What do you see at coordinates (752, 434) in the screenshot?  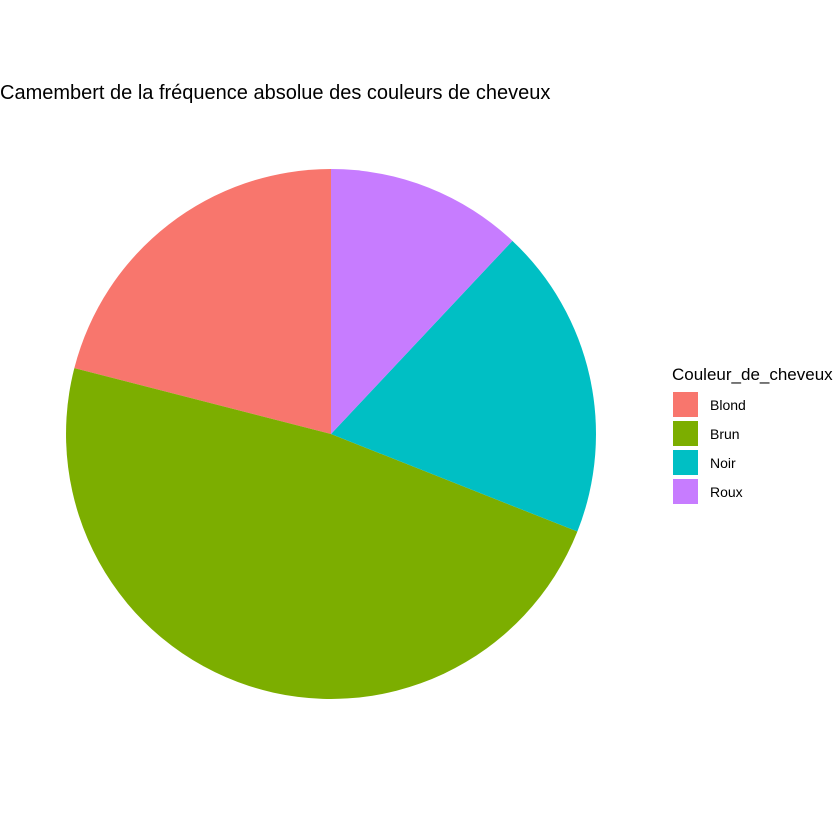 I see `legend: Couleur_de_cheveux Blond Brun Noir Roux` at bounding box center [752, 434].